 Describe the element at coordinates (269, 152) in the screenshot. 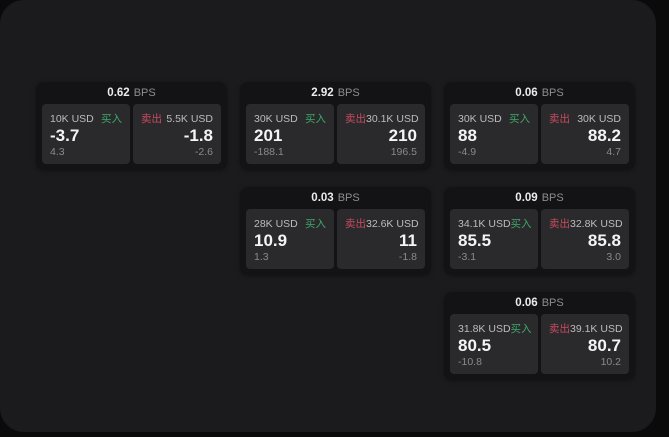

I see `buy-sub-value: -188.1` at that location.